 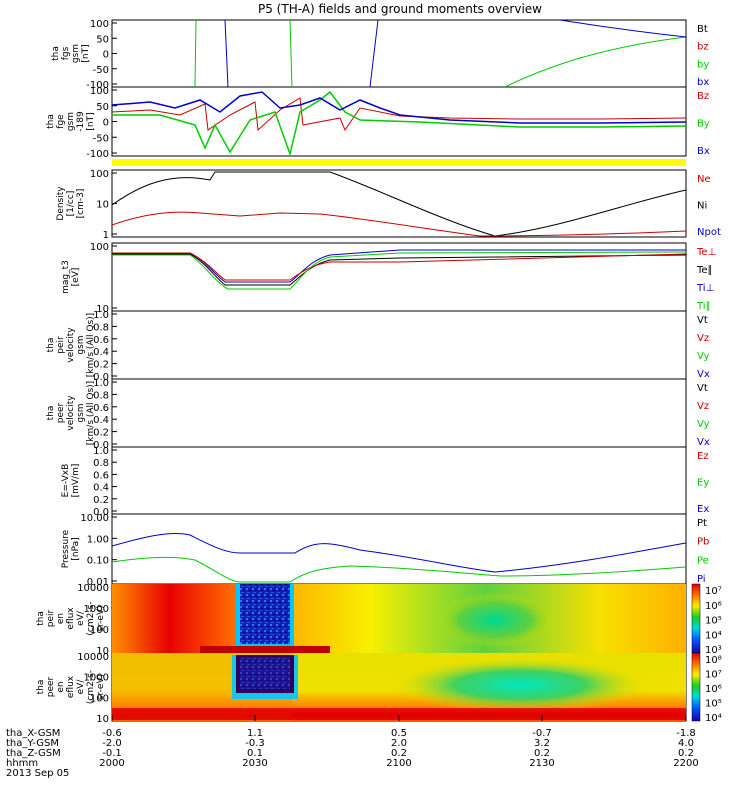 I want to click on pressure-pi-curve, so click(x=399, y=552).